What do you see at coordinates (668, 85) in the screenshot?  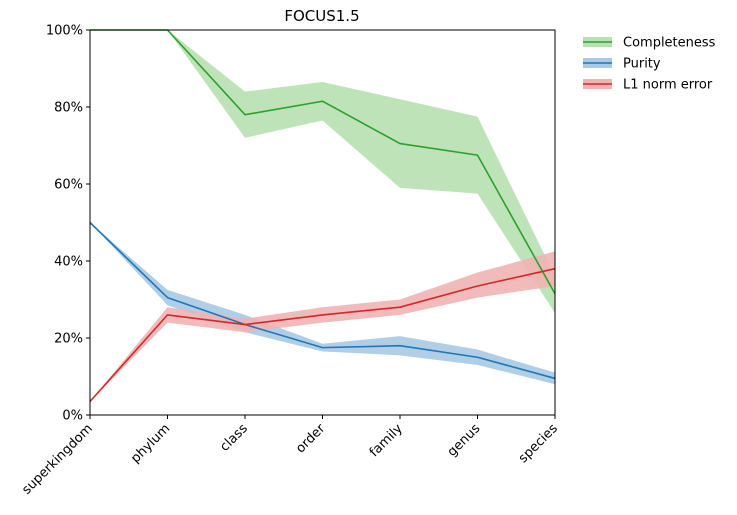 I see `legend-label: L1 norm error` at bounding box center [668, 85].